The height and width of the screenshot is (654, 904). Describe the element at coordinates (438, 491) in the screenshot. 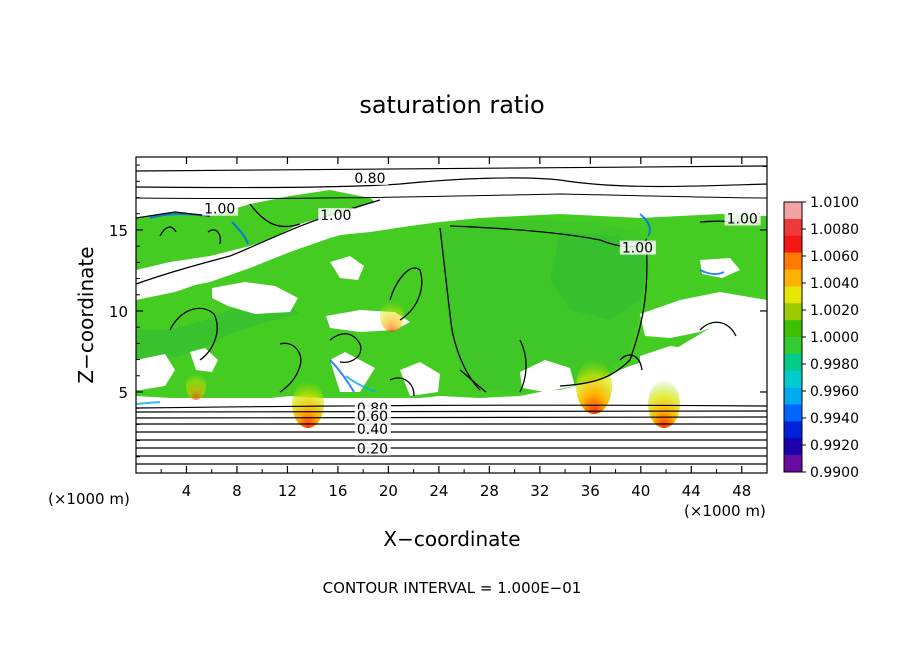

I see `x-tick-label: 24` at that location.